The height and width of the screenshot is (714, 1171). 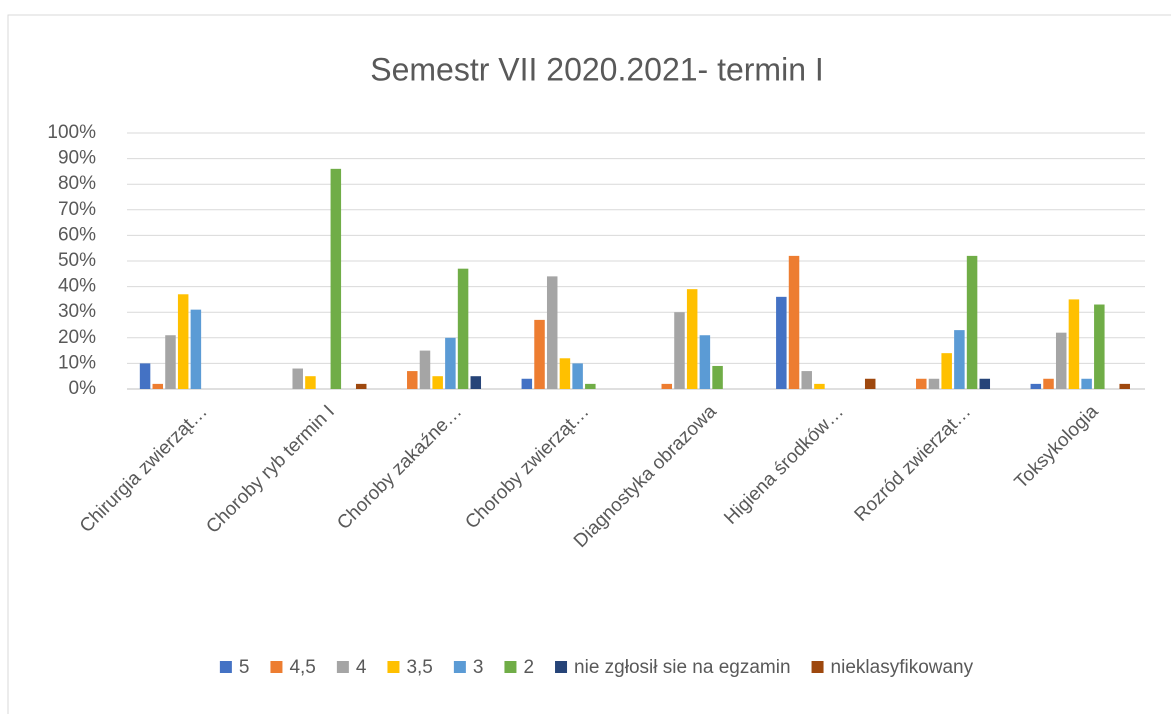 I want to click on y-tick-label: 0%, so click(x=83, y=388).